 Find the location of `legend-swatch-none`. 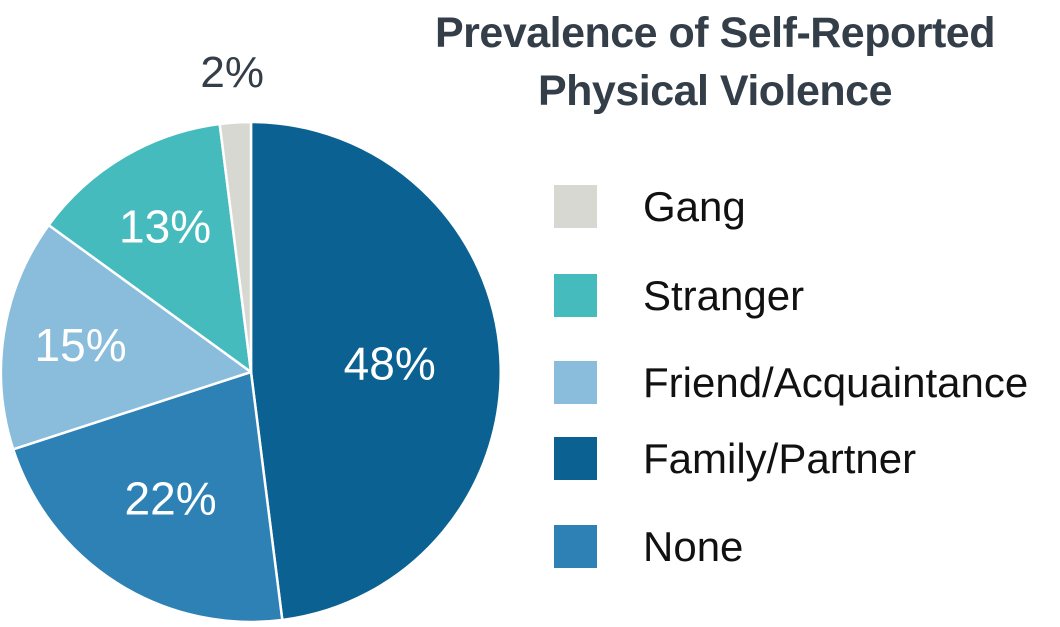

legend-swatch-none is located at coordinates (575, 546).